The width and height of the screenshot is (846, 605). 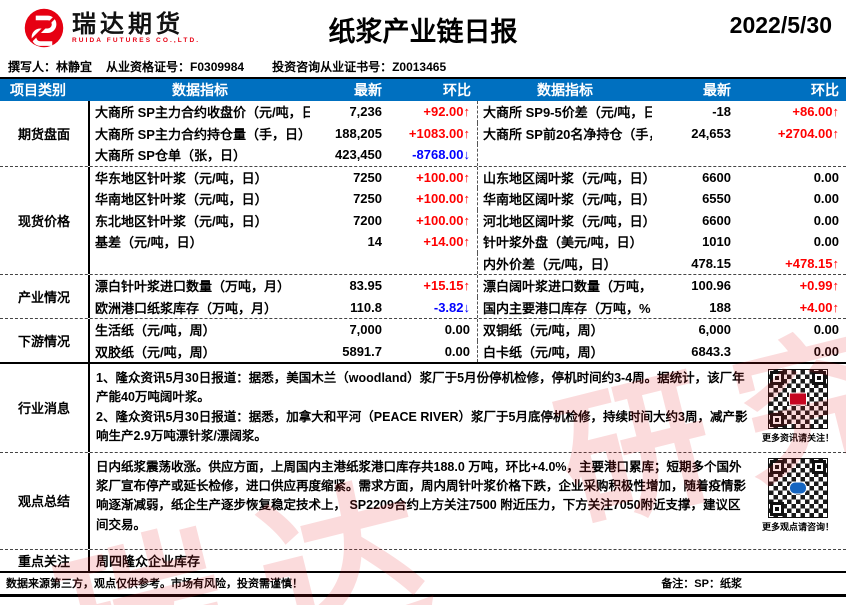 I want to click on indicator-label: 漂白阔叶浆进口数量（万吨，月）, so click(x=567, y=287).